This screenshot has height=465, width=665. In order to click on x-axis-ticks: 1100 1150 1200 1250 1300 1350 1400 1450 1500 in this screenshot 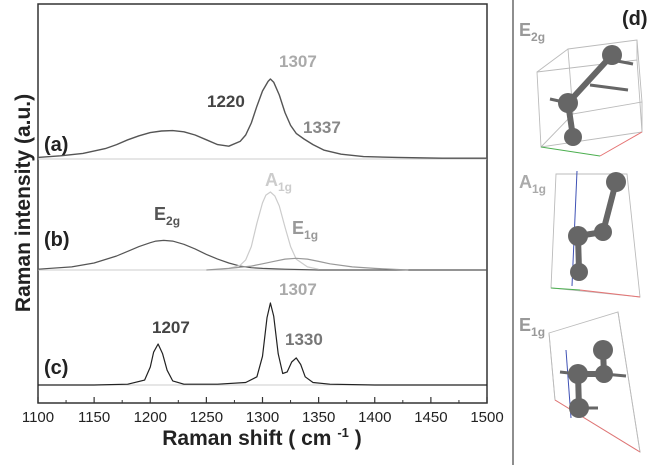, I will do `click(263, 411)`.